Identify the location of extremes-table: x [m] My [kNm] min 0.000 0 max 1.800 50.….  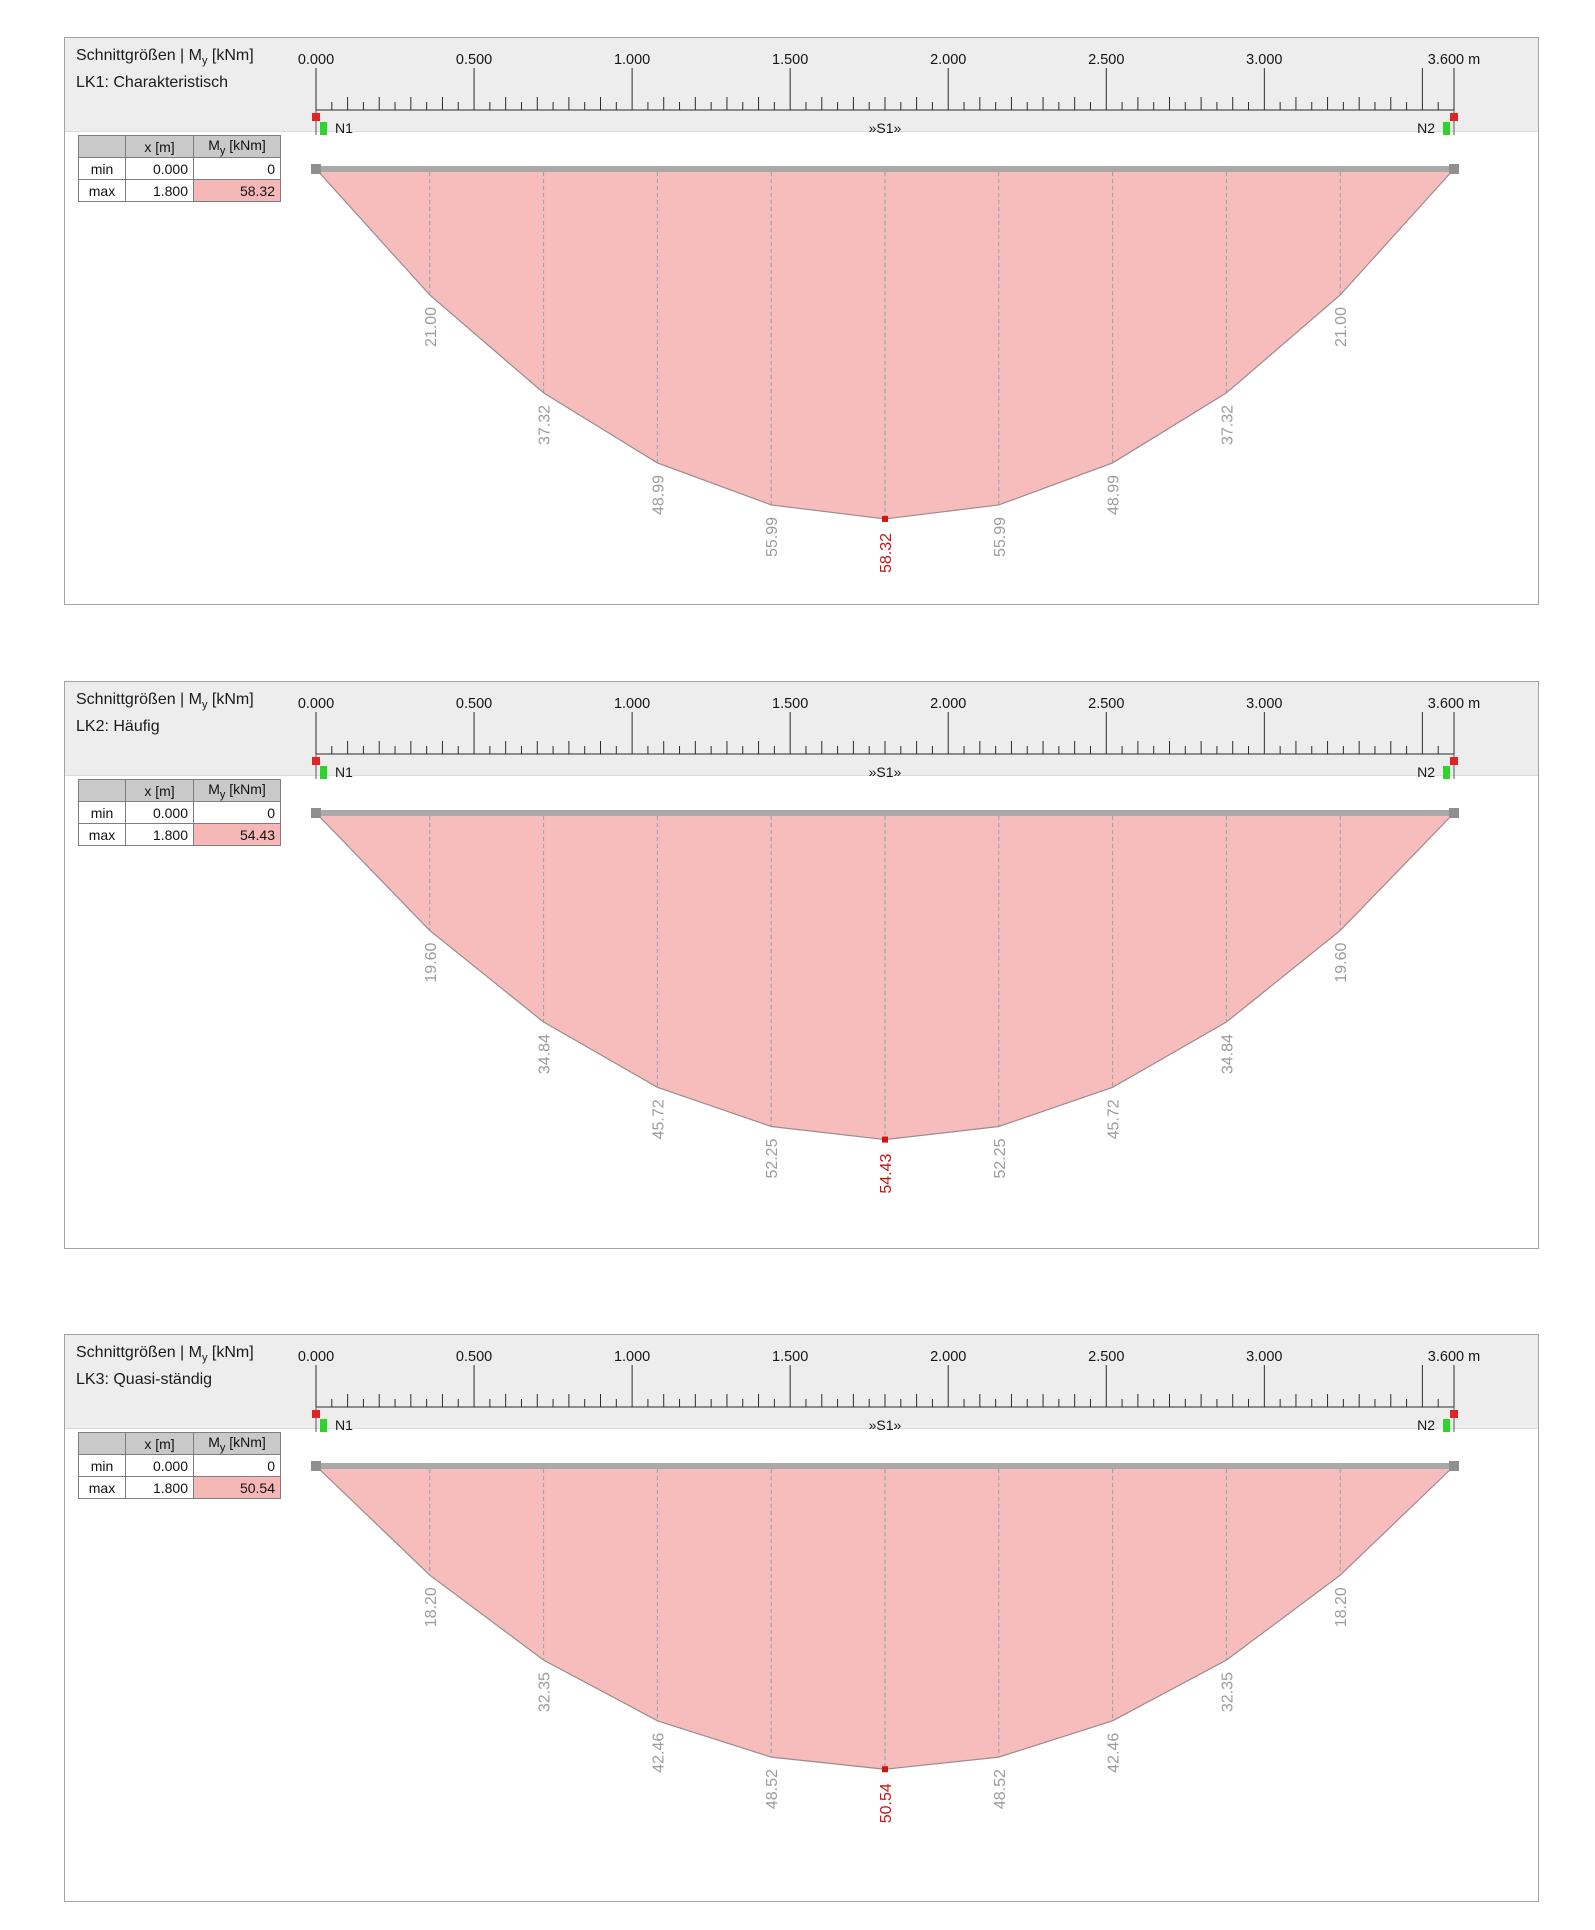
(179, 1465).